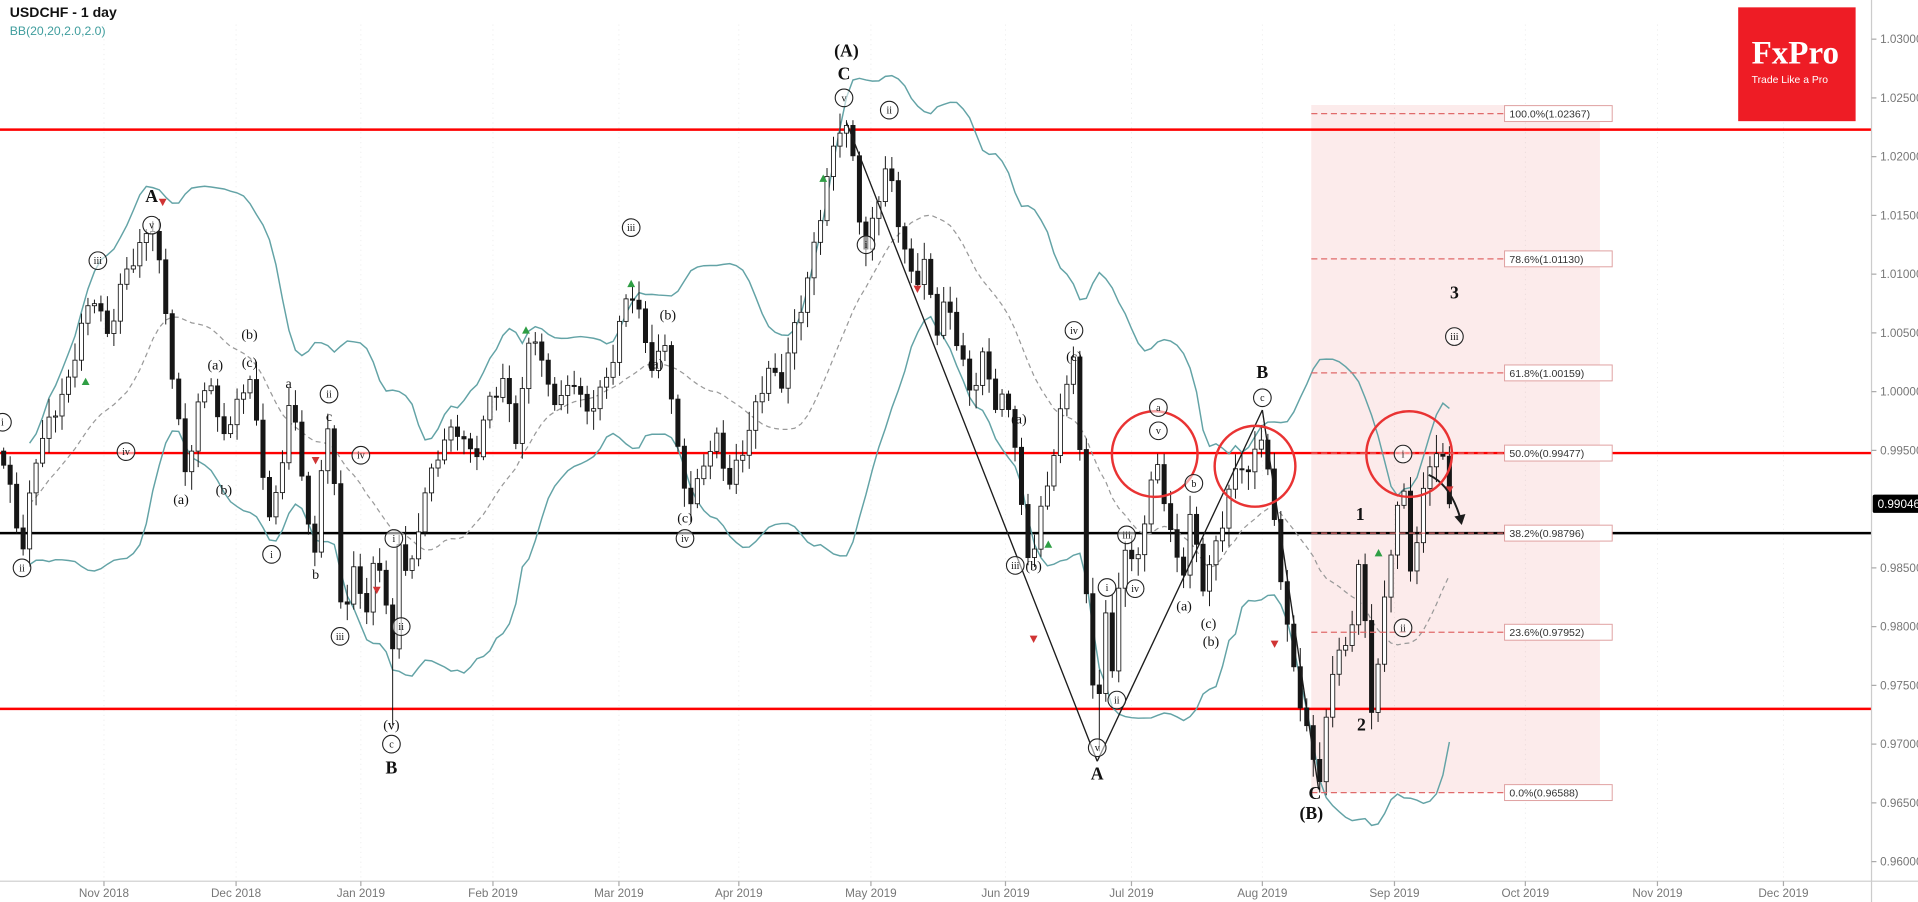 The width and height of the screenshot is (1918, 902). What do you see at coordinates (1546, 454) in the screenshot?
I see `svg-text: 50.0%(0.99477)` at bounding box center [1546, 454].